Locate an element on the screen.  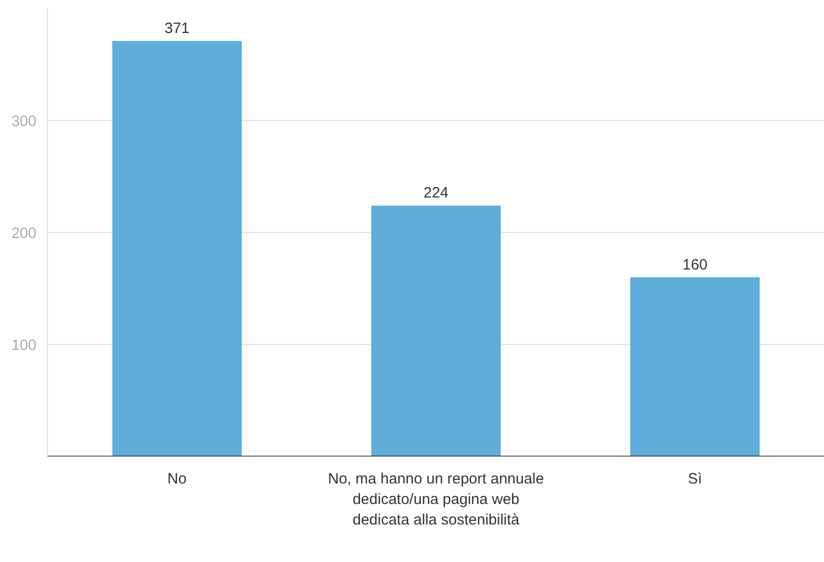
data-label: 160 is located at coordinates (695, 265).